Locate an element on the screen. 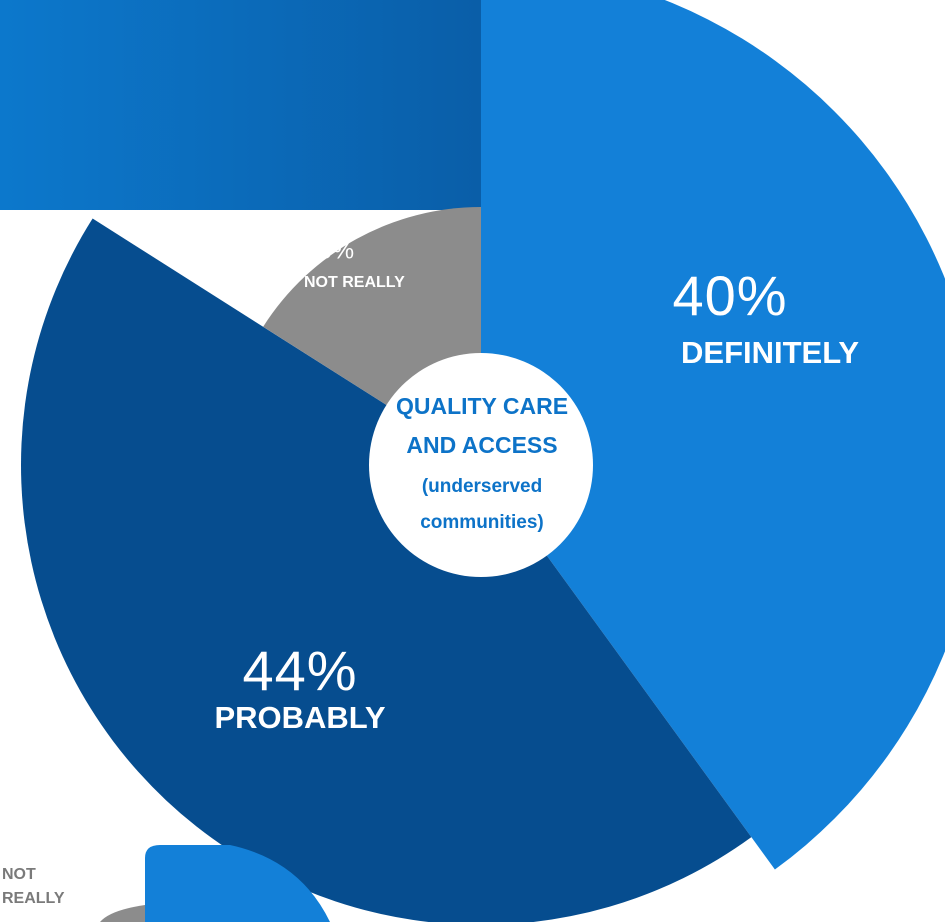 This screenshot has width=945, height=922. fragment-label: NOT is located at coordinates (19, 874).